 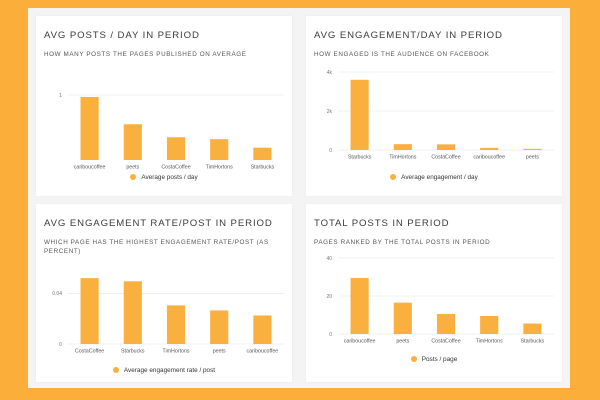 What do you see at coordinates (439, 177) in the screenshot?
I see `legend-label: Average engagement / day` at bounding box center [439, 177].